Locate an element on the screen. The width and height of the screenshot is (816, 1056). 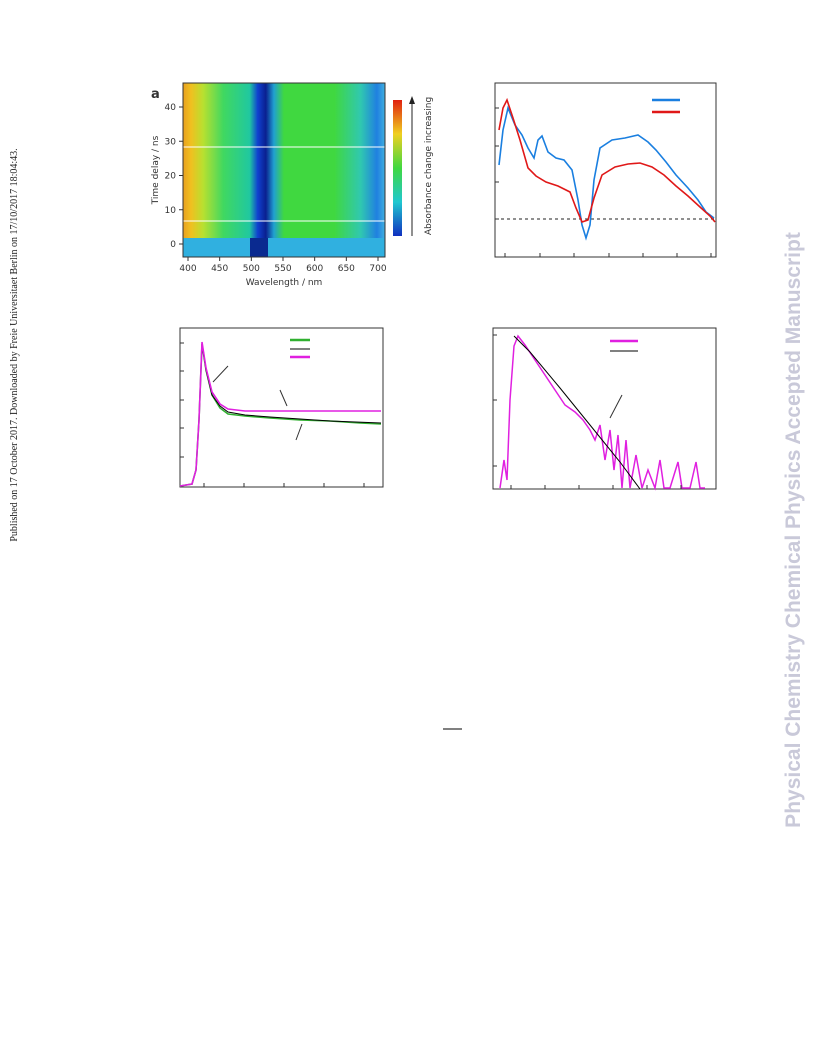
panel-label: a is located at coordinates (155, 94).